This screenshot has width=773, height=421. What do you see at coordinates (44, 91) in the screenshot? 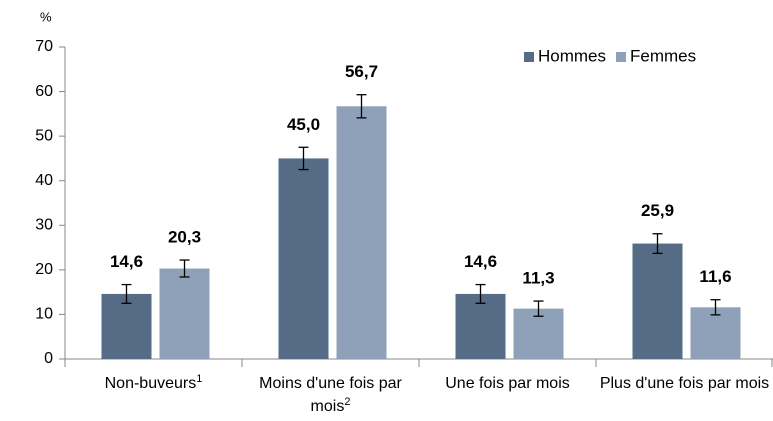
I see `y-tick-label: 60` at bounding box center [44, 91].